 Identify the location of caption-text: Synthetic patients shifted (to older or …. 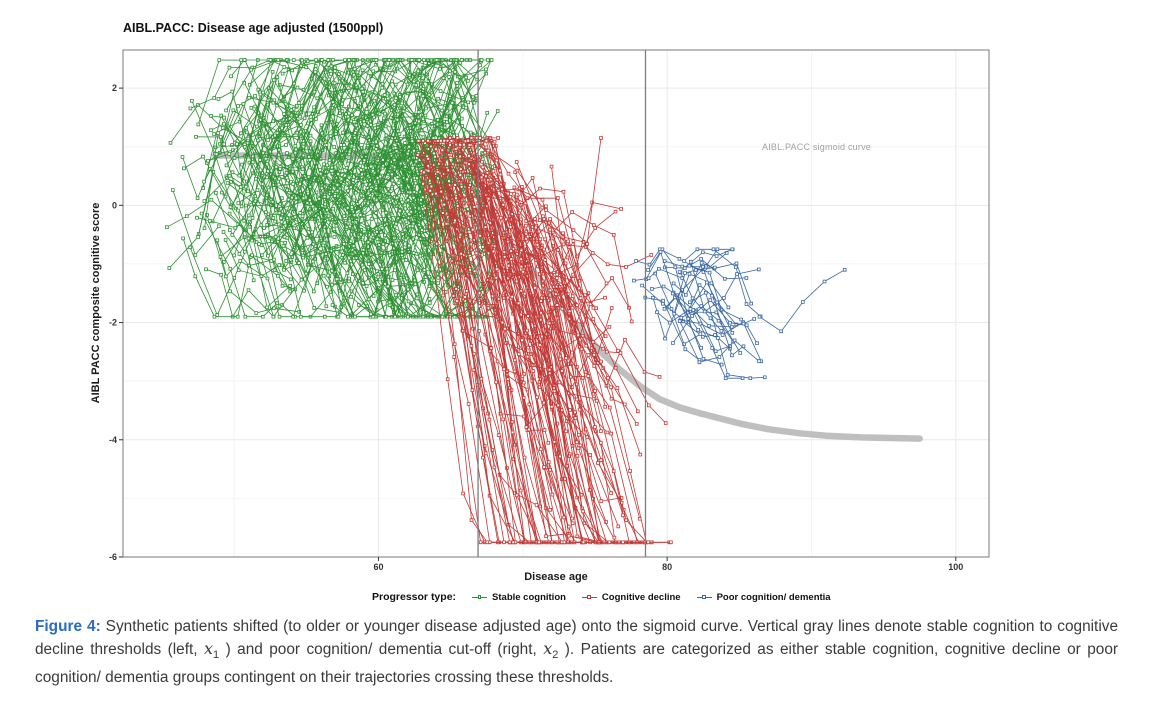
(576, 638).